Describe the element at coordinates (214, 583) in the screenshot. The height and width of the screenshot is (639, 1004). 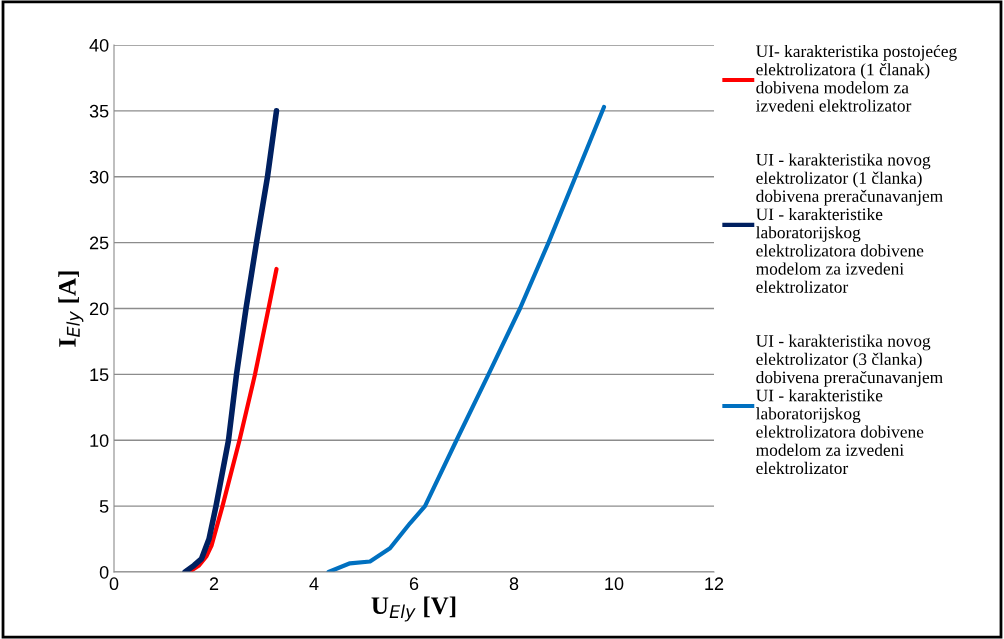
I see `x-tick-label: 2` at that location.